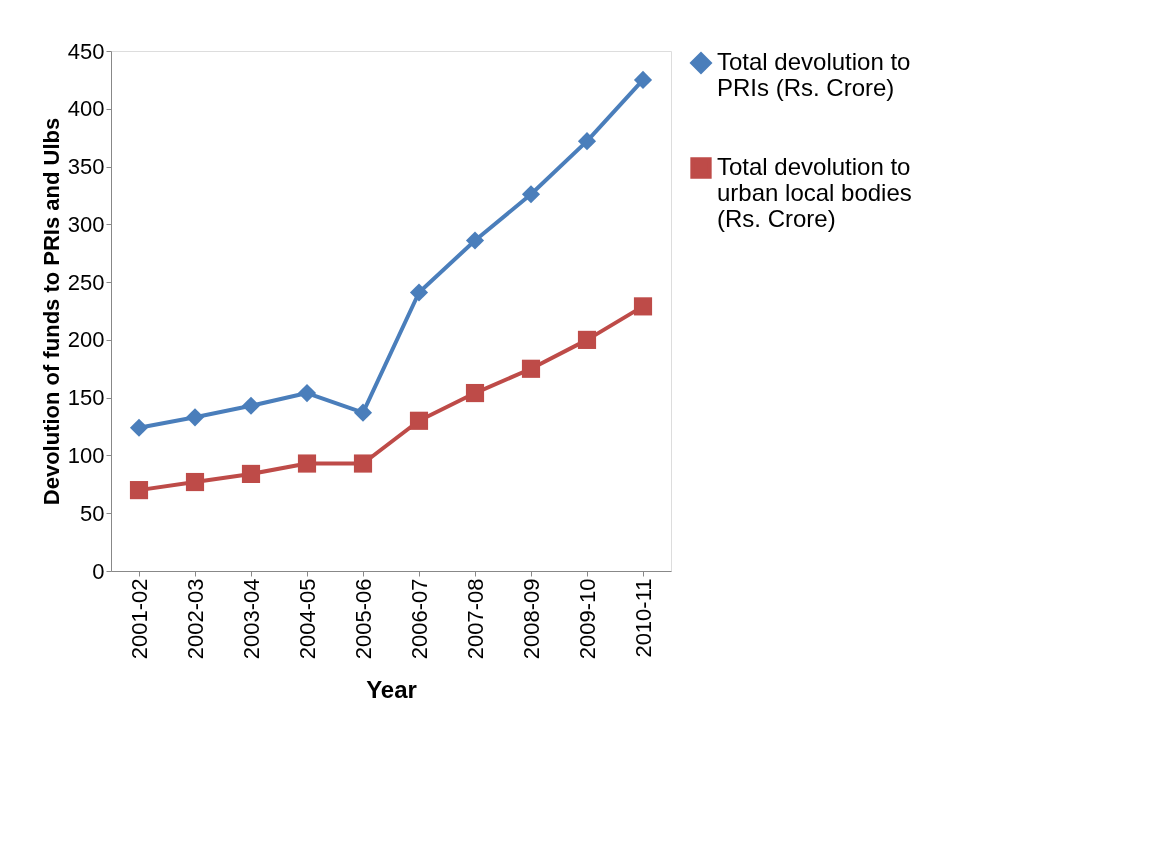 Image resolution: width=1166 pixels, height=850 pixels. What do you see at coordinates (86, 455) in the screenshot?
I see `y-tick-label: 100` at bounding box center [86, 455].